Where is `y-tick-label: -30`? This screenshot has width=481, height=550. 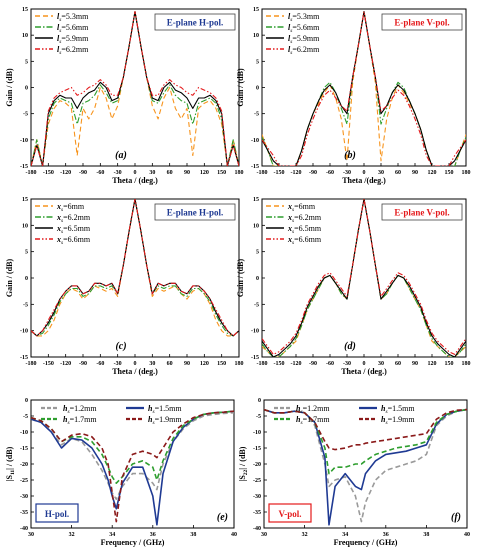 y-tick-label: -30 is located at coordinates (257, 497).